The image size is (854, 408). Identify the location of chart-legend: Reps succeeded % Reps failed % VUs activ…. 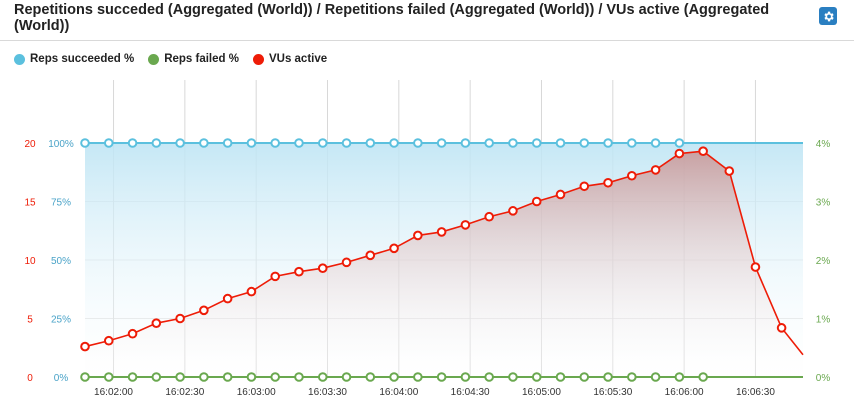
(177, 59).